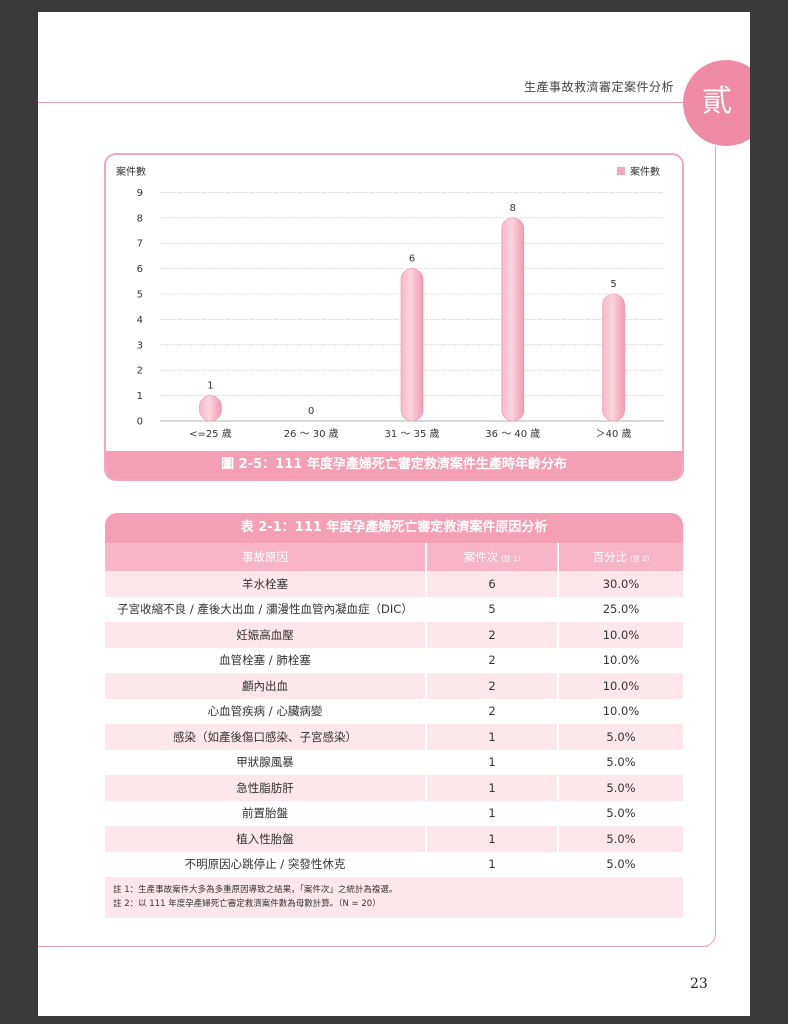  Describe the element at coordinates (610, 557) in the screenshot. I see `header-percent-label: 百分比` at that location.